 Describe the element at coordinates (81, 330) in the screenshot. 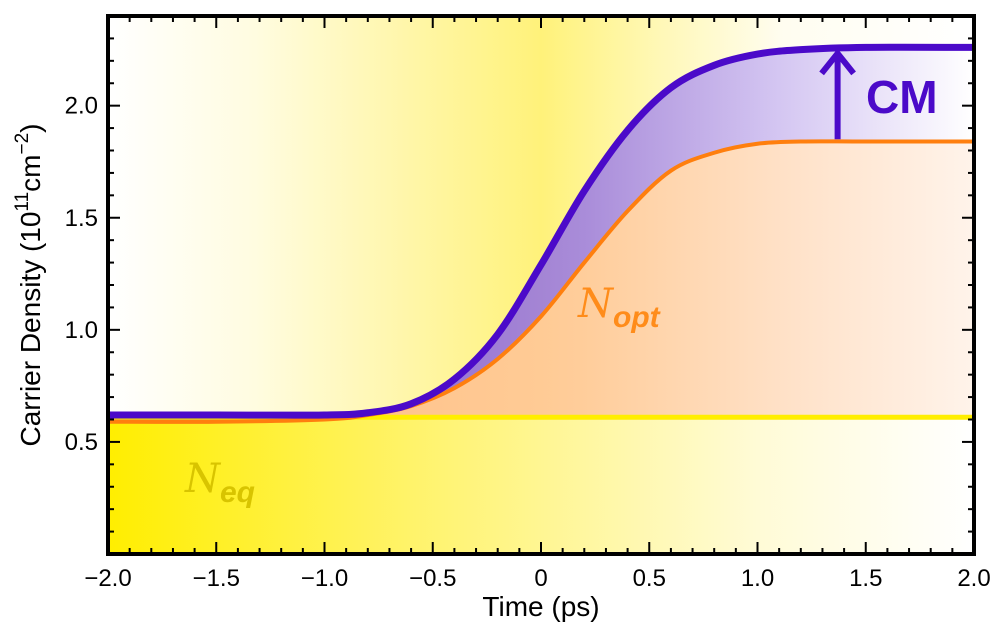

I see `y-tick-label: 1.0` at that location.